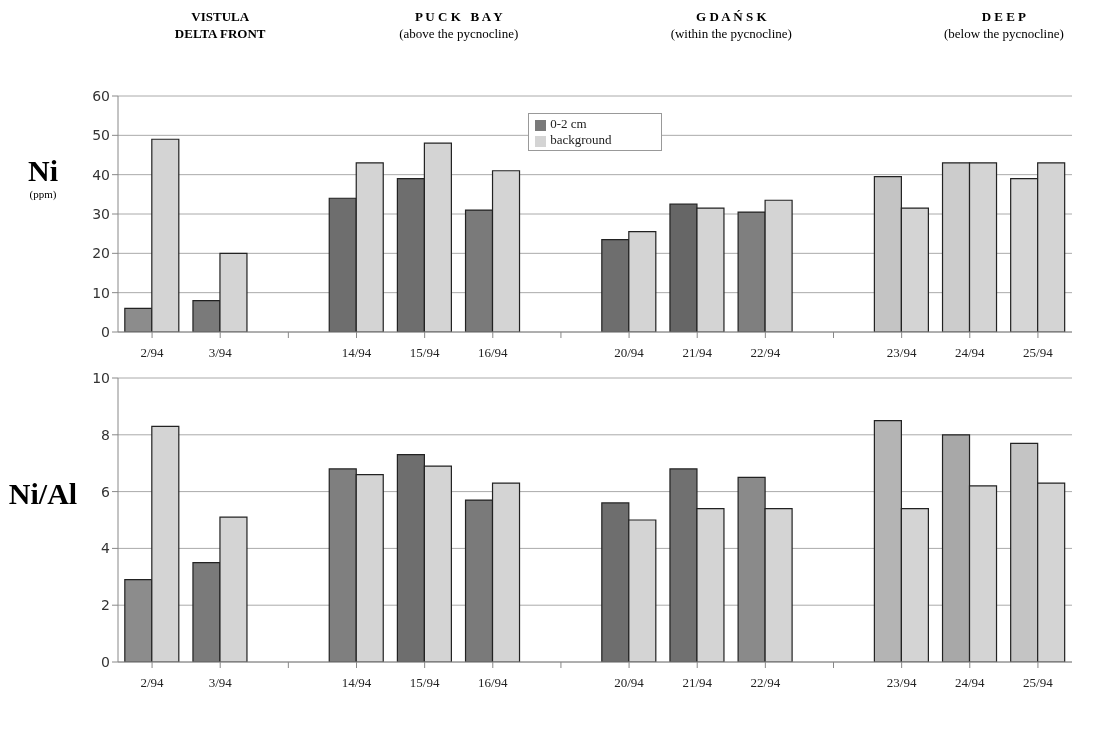 Image resolution: width=1100 pixels, height=737 pixels. I want to click on text: VISTULA DELTA FRONT, so click(220, 25).